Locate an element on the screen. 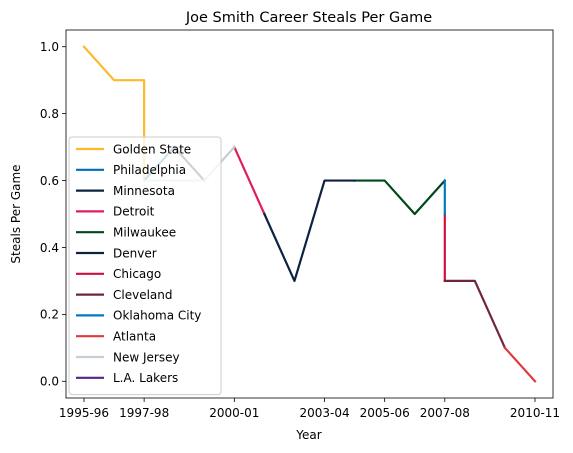 The image size is (573, 453). y-tick-label: 0.2 is located at coordinates (49, 315).